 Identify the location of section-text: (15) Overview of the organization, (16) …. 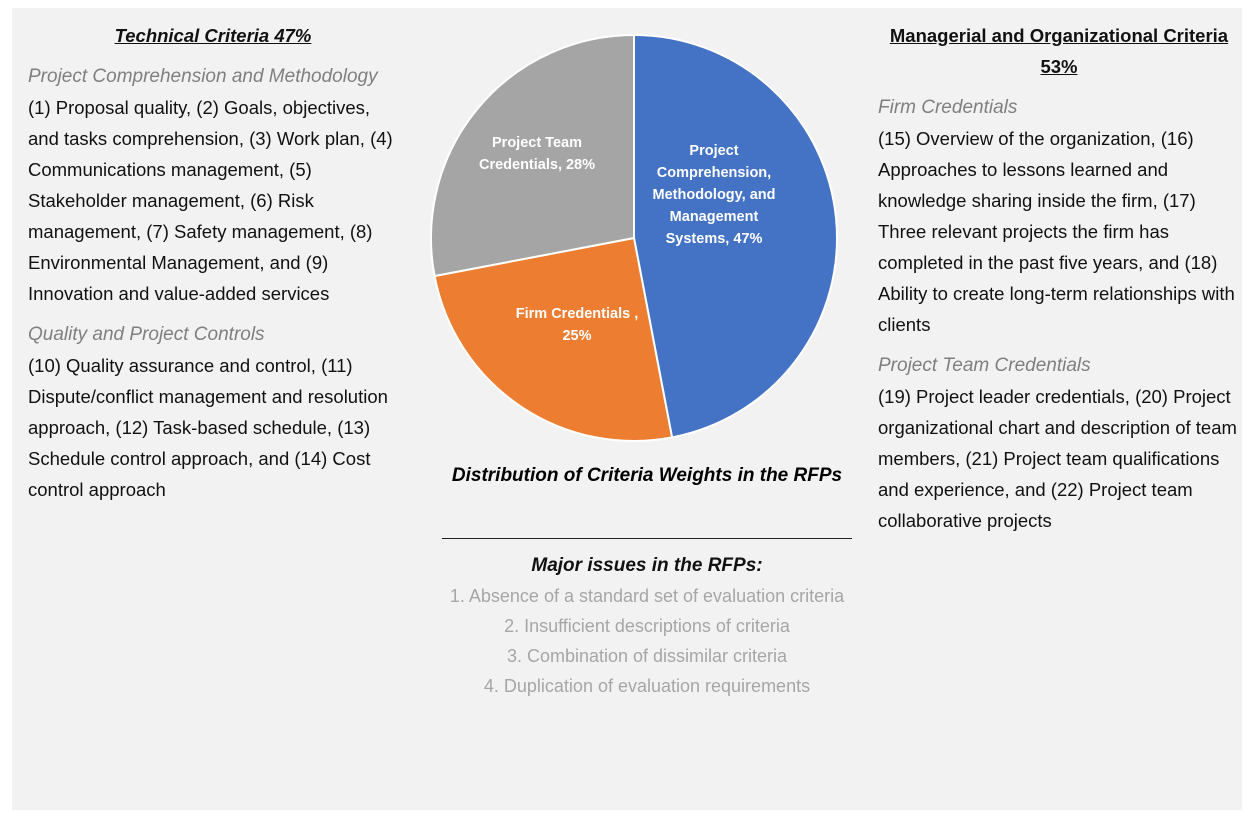
(1056, 231).